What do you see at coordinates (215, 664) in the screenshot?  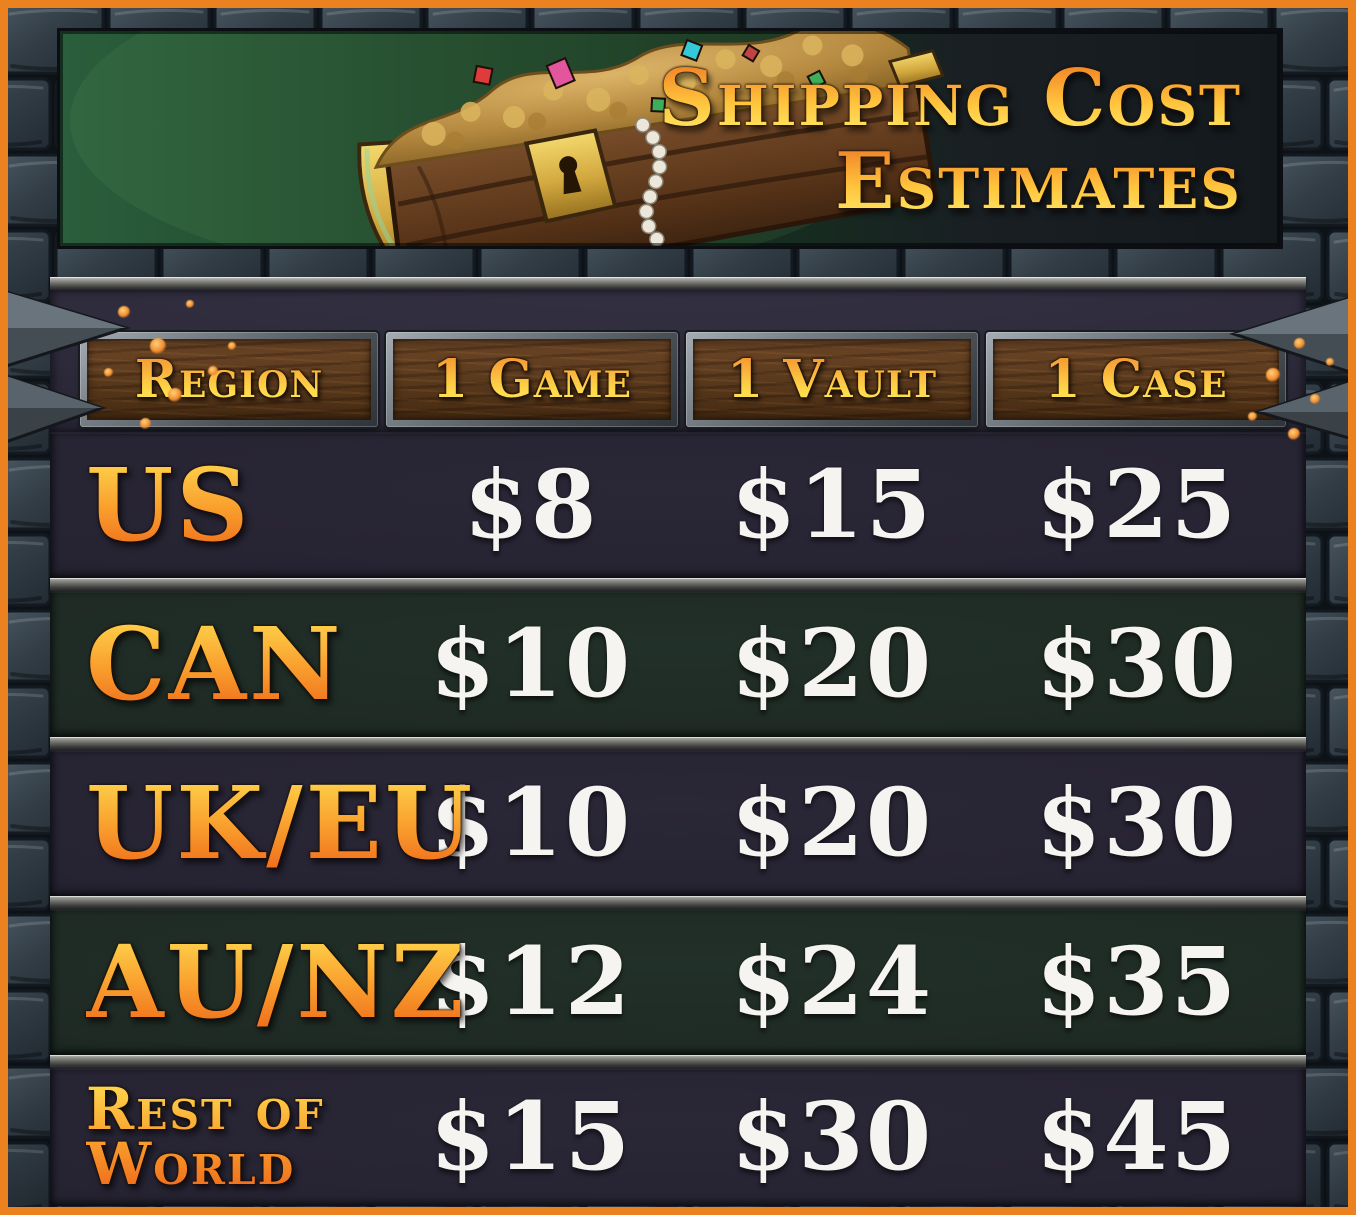 I see `region-label: CAN` at bounding box center [215, 664].